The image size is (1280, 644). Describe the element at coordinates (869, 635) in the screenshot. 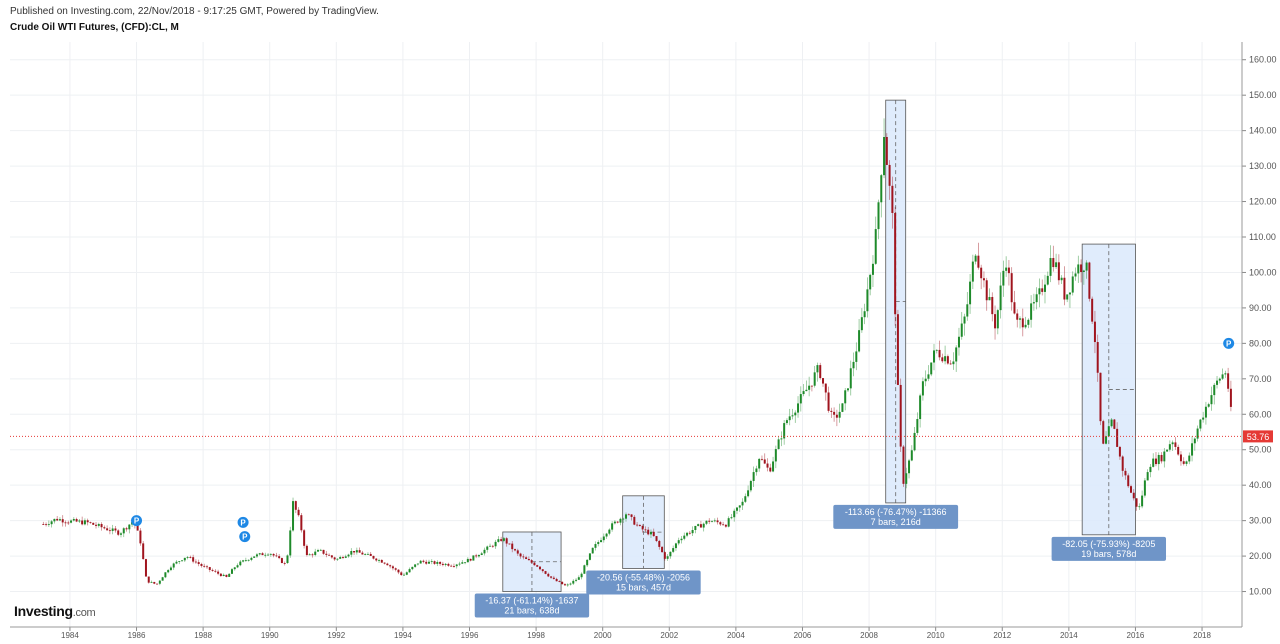

I see `x-tick-label: 2008` at that location.